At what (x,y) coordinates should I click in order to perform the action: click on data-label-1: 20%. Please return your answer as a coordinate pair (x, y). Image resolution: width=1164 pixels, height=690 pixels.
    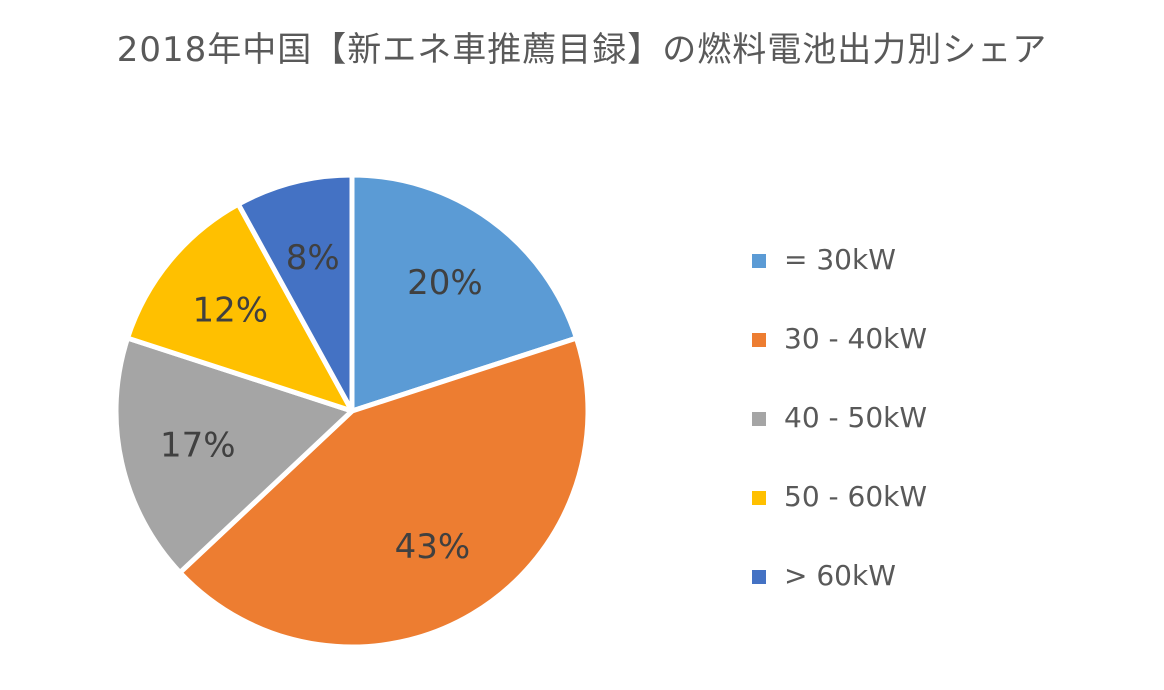
    Looking at the image, I should click on (445, 283).